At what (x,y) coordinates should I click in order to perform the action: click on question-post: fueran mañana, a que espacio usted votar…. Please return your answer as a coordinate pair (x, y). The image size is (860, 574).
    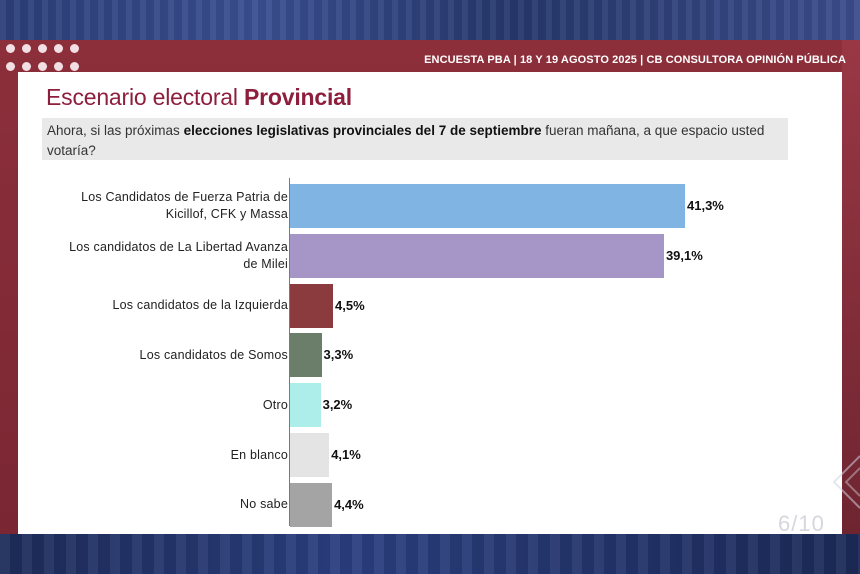
    Looking at the image, I should click on (406, 140).